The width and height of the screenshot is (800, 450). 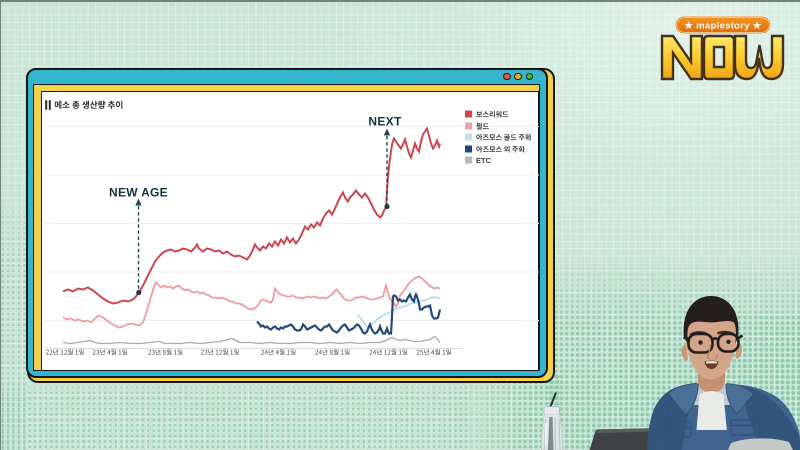 What do you see at coordinates (385, 121) in the screenshot?
I see `svg-text: NEXT` at bounding box center [385, 121].